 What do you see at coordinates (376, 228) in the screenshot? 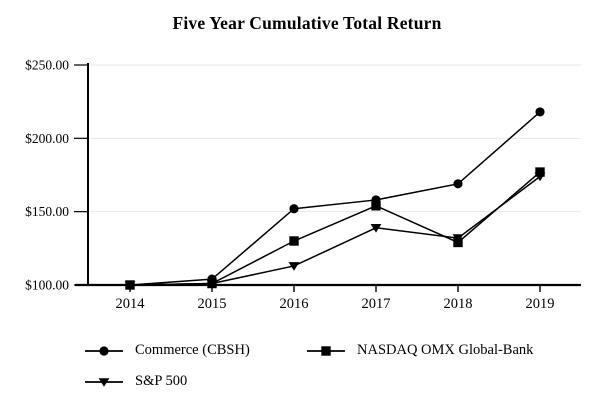
I see `data-point-s-p-500-2017` at bounding box center [376, 228].